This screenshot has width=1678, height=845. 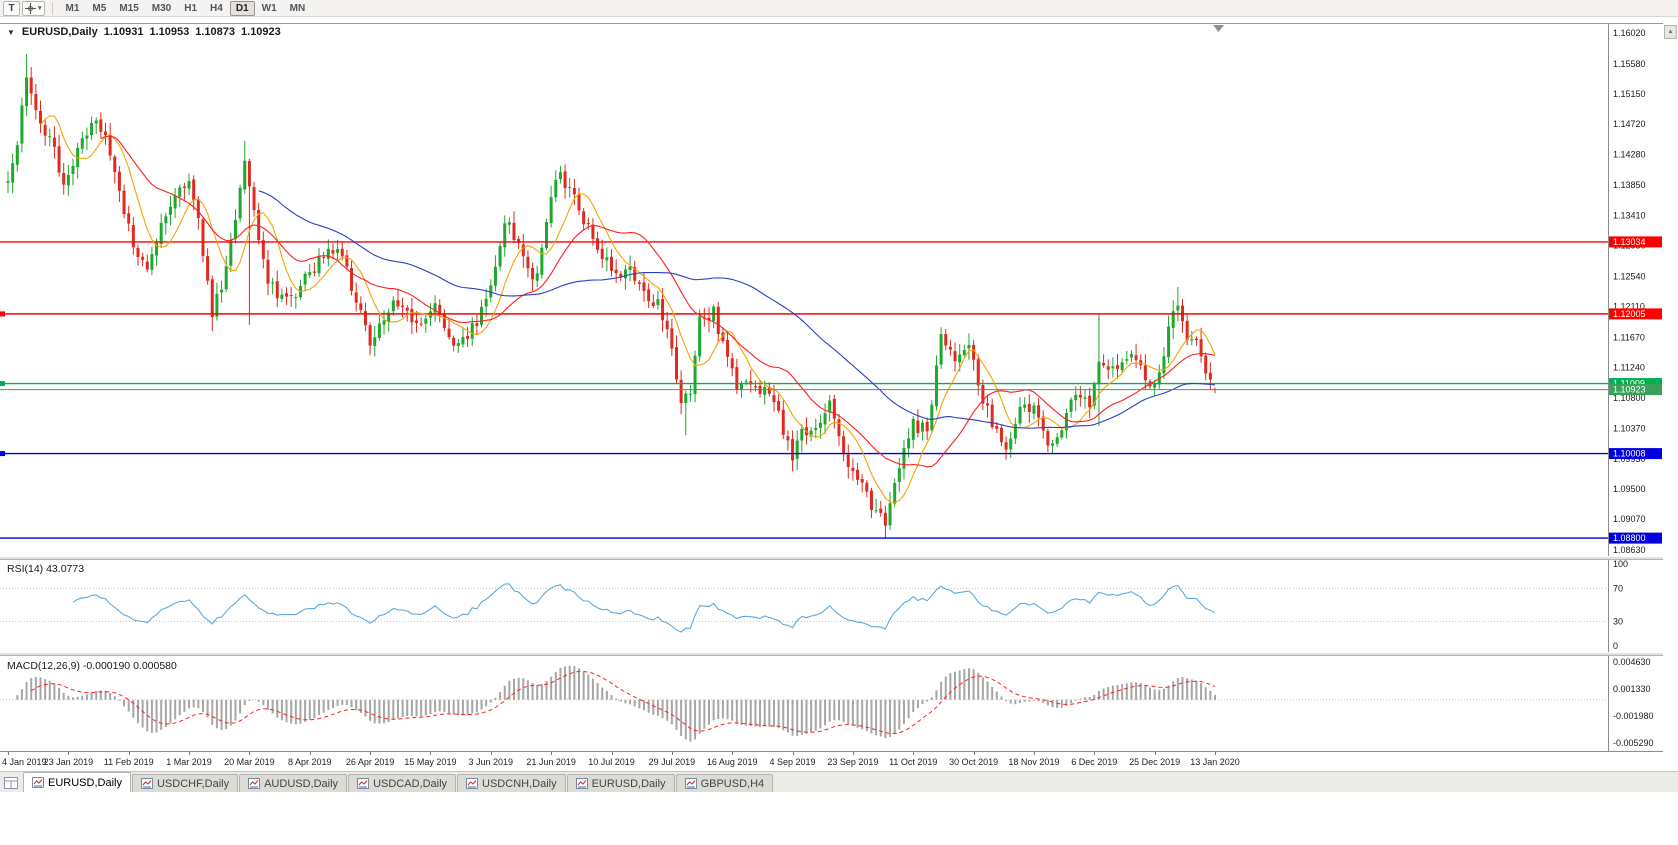 I want to click on price-axis-label: 1.11670, so click(x=1629, y=337).